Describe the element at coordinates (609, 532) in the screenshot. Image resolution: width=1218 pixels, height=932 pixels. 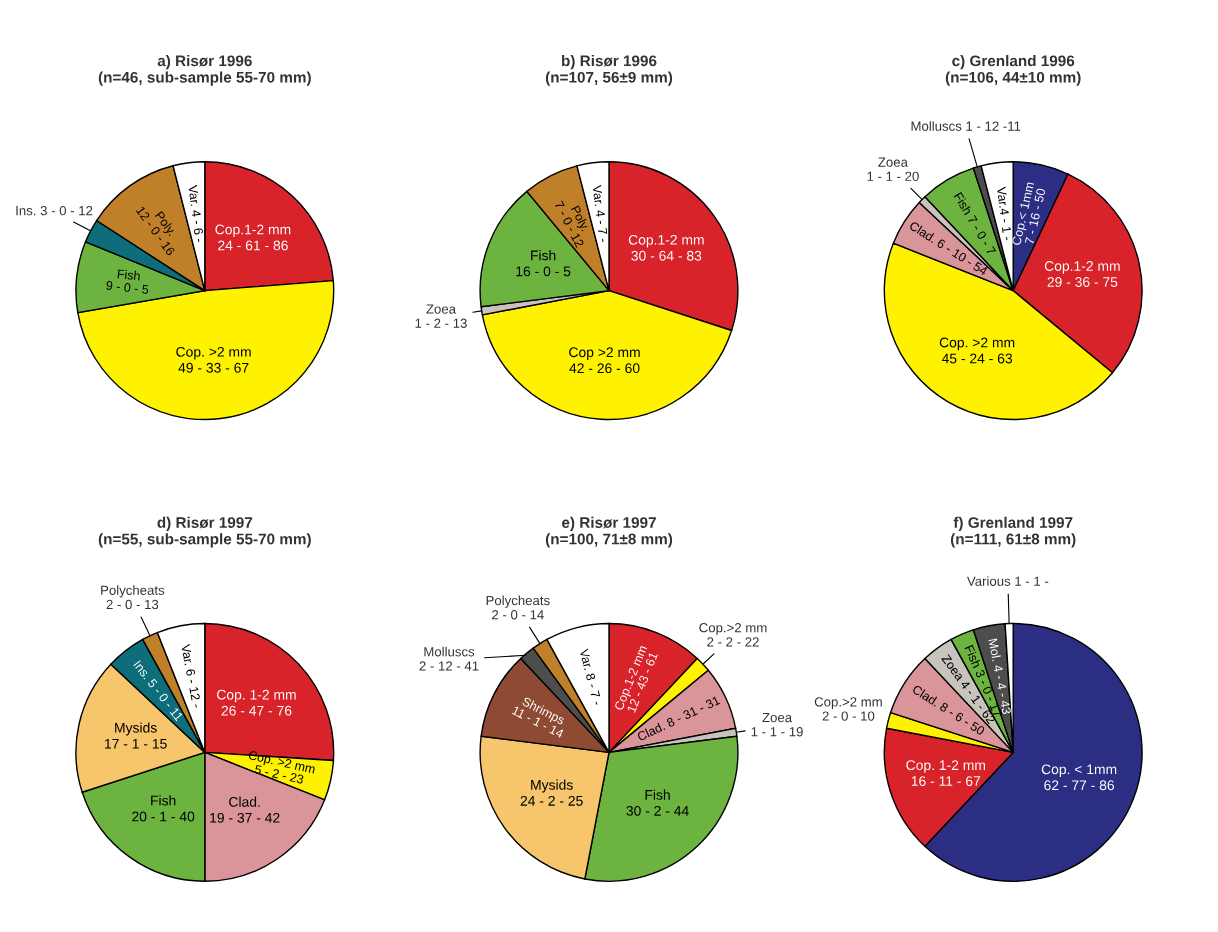
I see `chart-title: e) Risør 1997 (n=100, 71±8 mm)` at that location.